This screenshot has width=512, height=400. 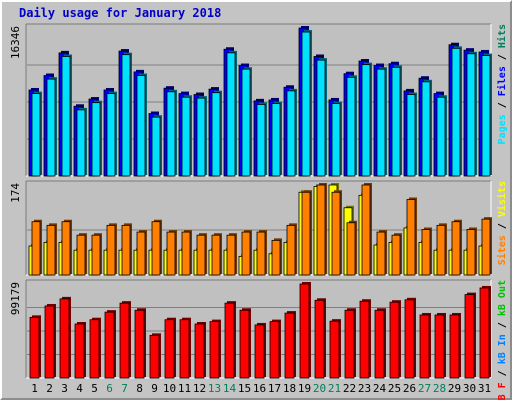 I want to click on x-tick-label-day-16: 16, so click(x=259, y=388).